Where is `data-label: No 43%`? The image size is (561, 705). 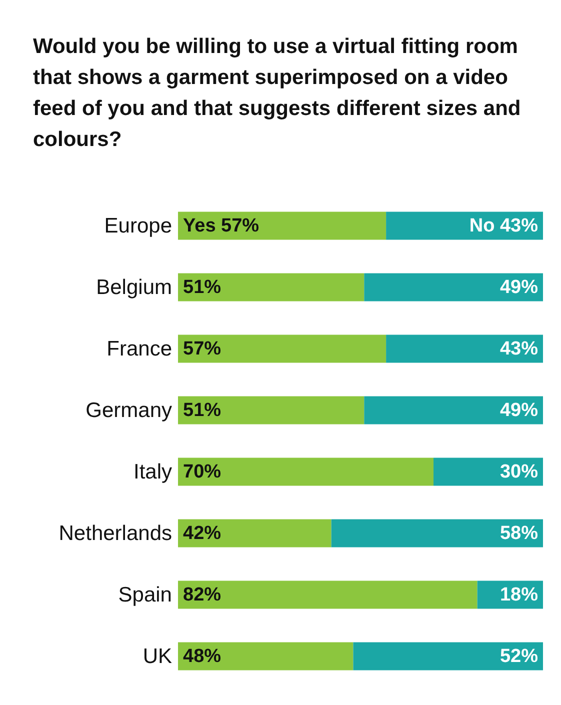
data-label: No 43% is located at coordinates (503, 225).